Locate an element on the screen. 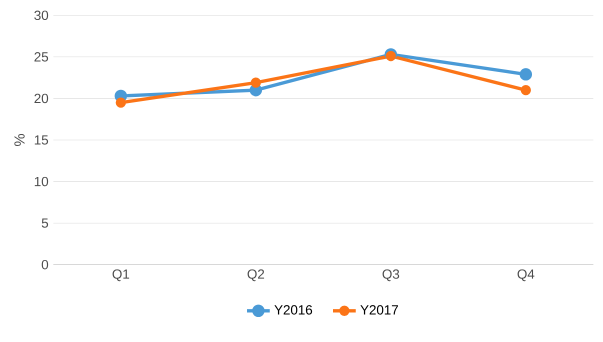 This screenshot has height=342, width=603. y-tick-label: 20 is located at coordinates (41, 99).